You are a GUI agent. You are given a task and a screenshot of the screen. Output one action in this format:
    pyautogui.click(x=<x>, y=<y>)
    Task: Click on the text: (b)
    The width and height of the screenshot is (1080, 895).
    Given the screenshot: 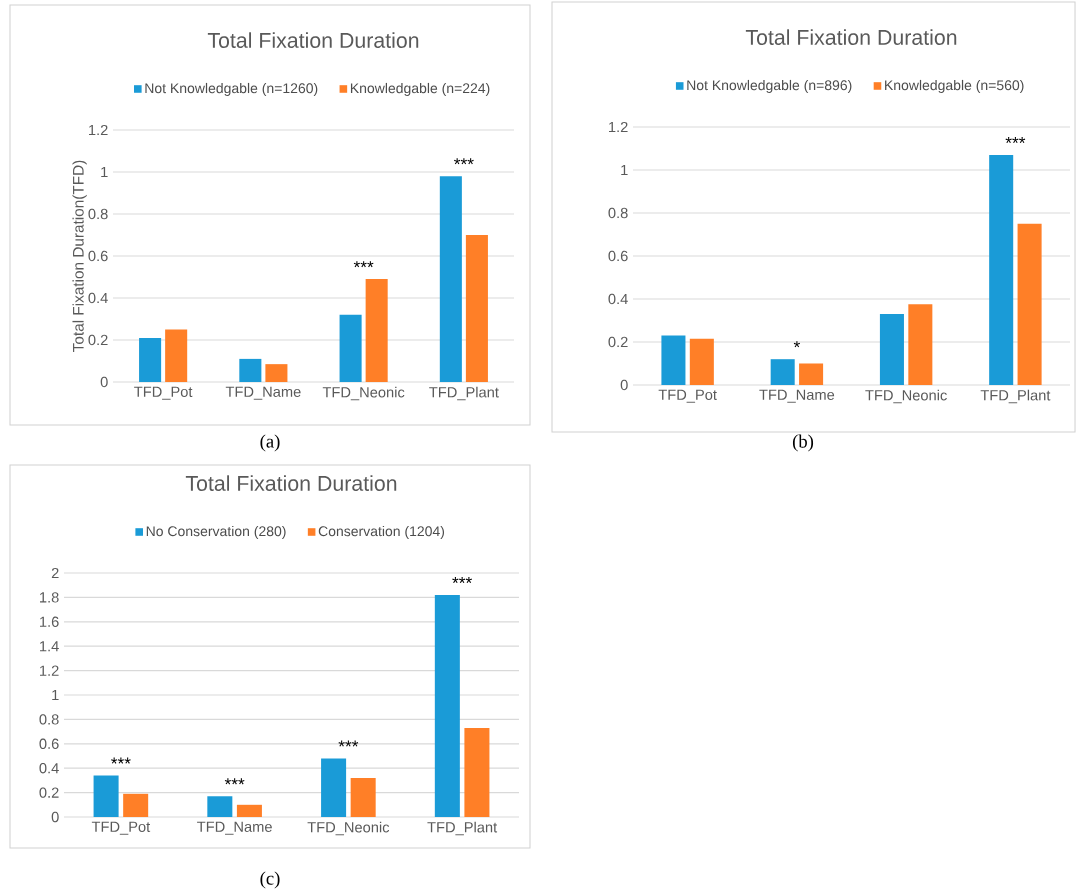 What is the action you would take?
    pyautogui.click(x=803, y=443)
    